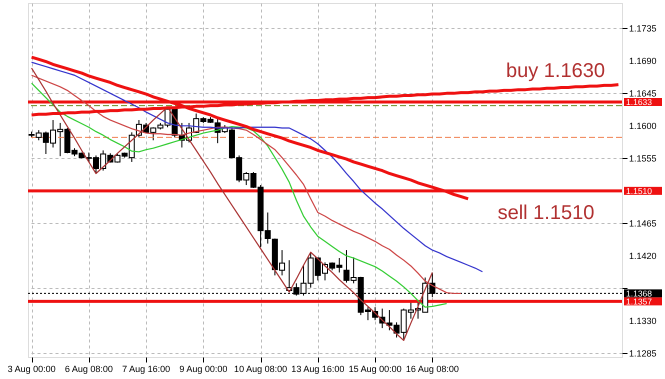  Describe the element at coordinates (639, 101) in the screenshot. I see `ref-line-label: 1.1633` at that location.